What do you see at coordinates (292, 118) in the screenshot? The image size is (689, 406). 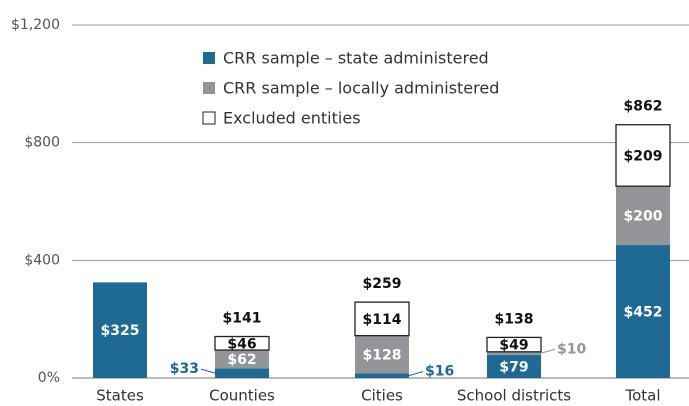 I see `legend-label: Excluded entities` at bounding box center [292, 118].